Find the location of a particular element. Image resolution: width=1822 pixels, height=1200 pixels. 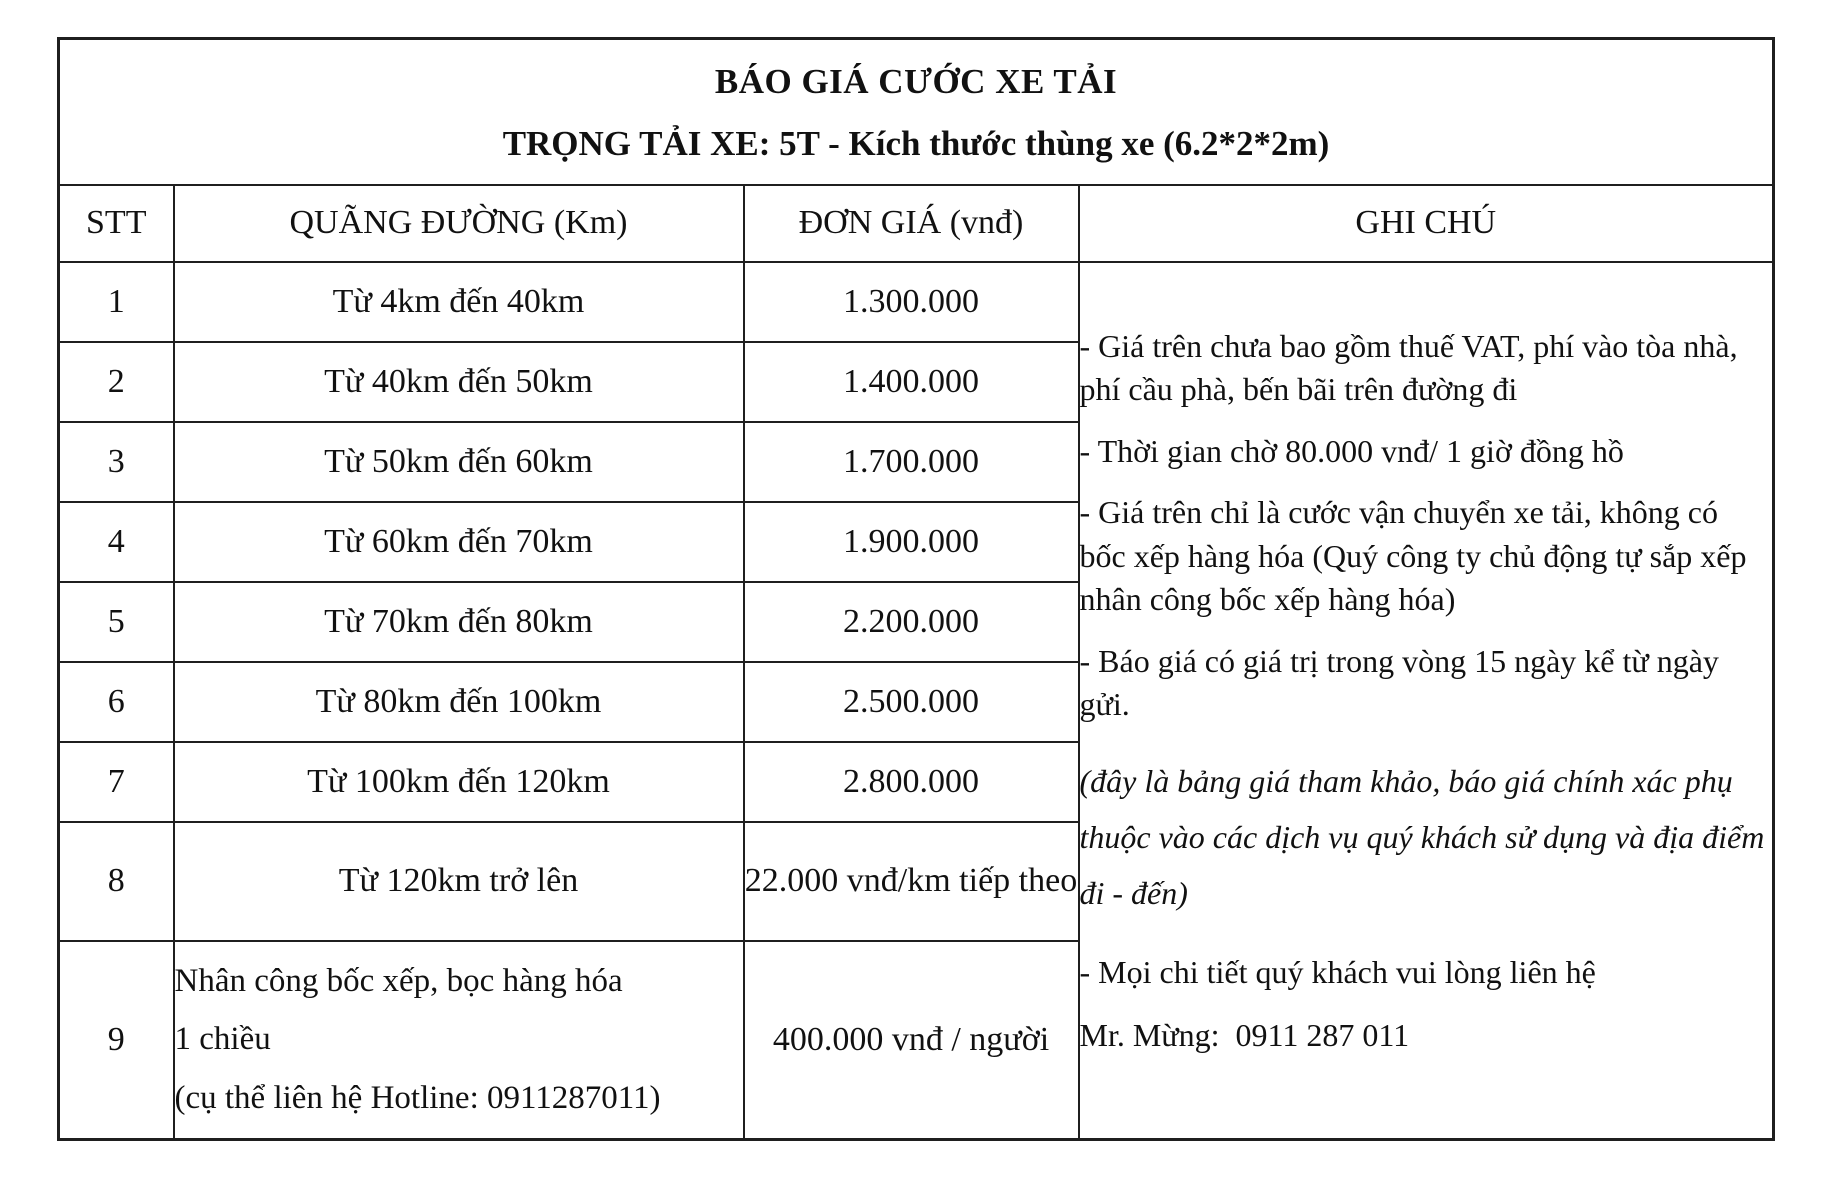

row-price: 1.300.000 is located at coordinates (911, 301).